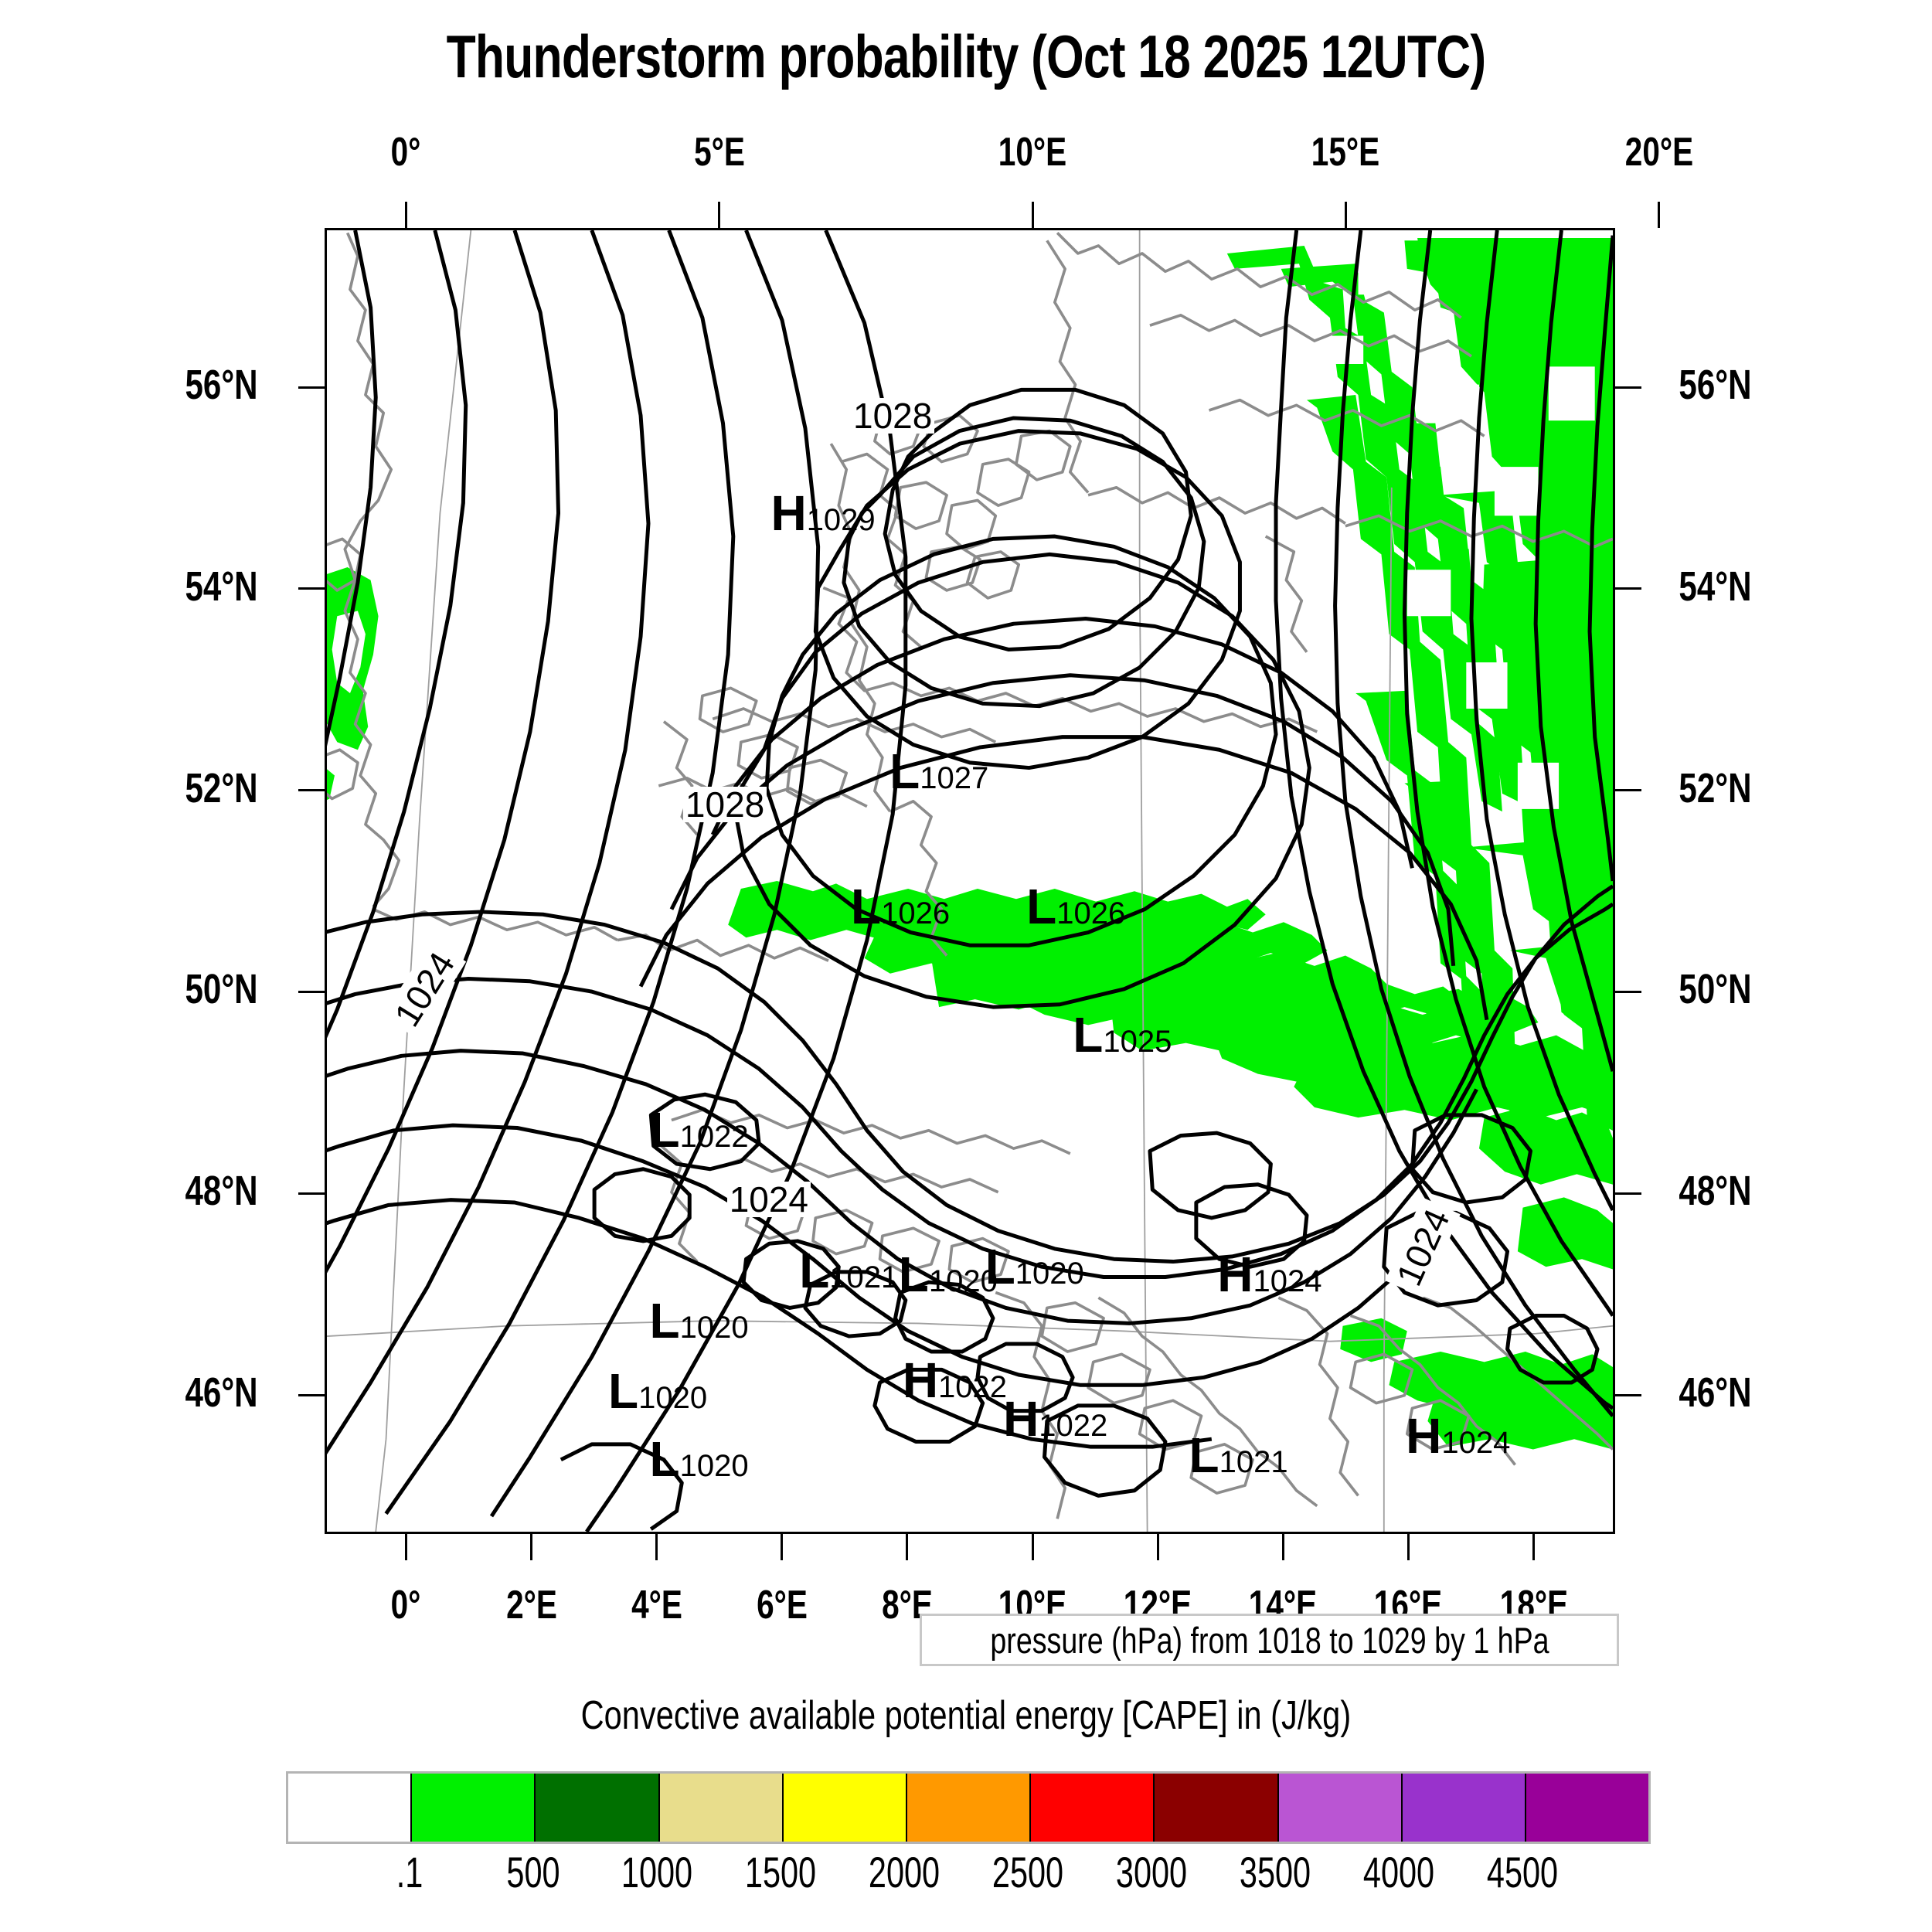 The width and height of the screenshot is (1932, 1932). I want to click on low-pressure-centre-1026-3: L1026, so click(900, 907).